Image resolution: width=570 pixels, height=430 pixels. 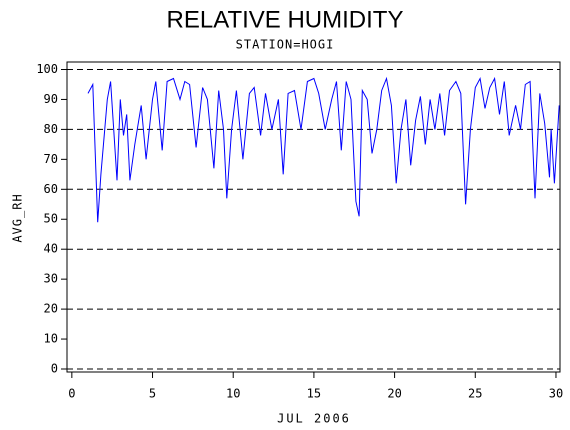 I want to click on y-tick-label: 20, so click(x=51, y=309).